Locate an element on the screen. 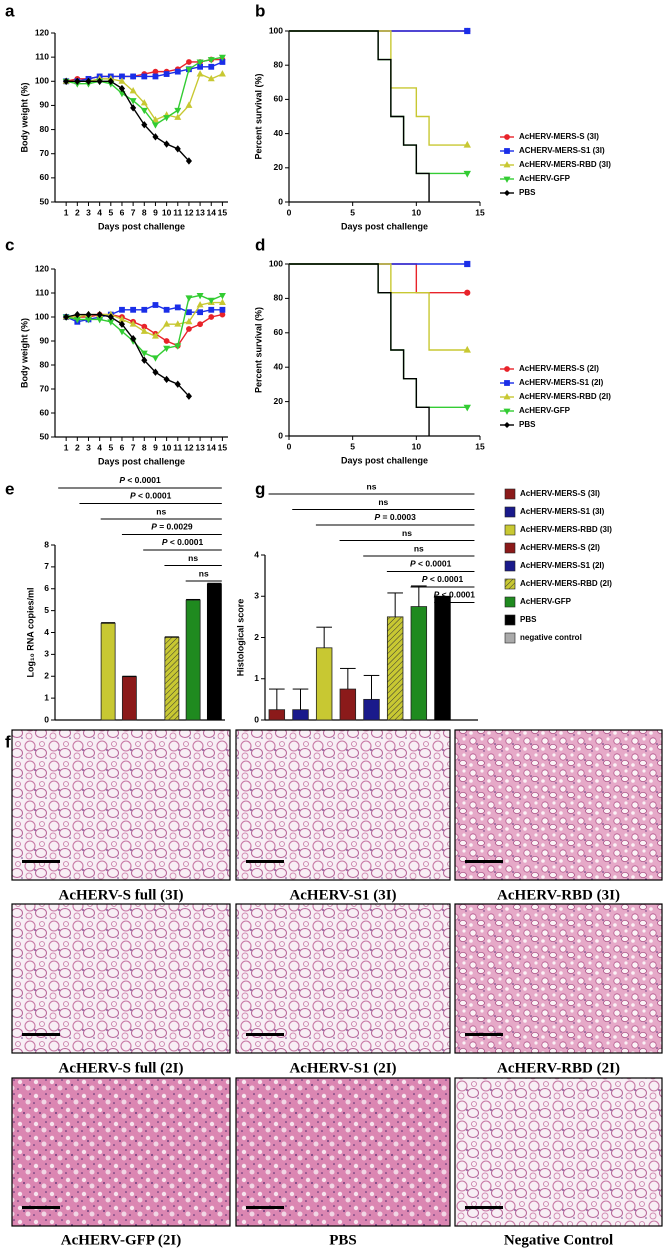  y-tick-label: 110 is located at coordinates (42, 292).